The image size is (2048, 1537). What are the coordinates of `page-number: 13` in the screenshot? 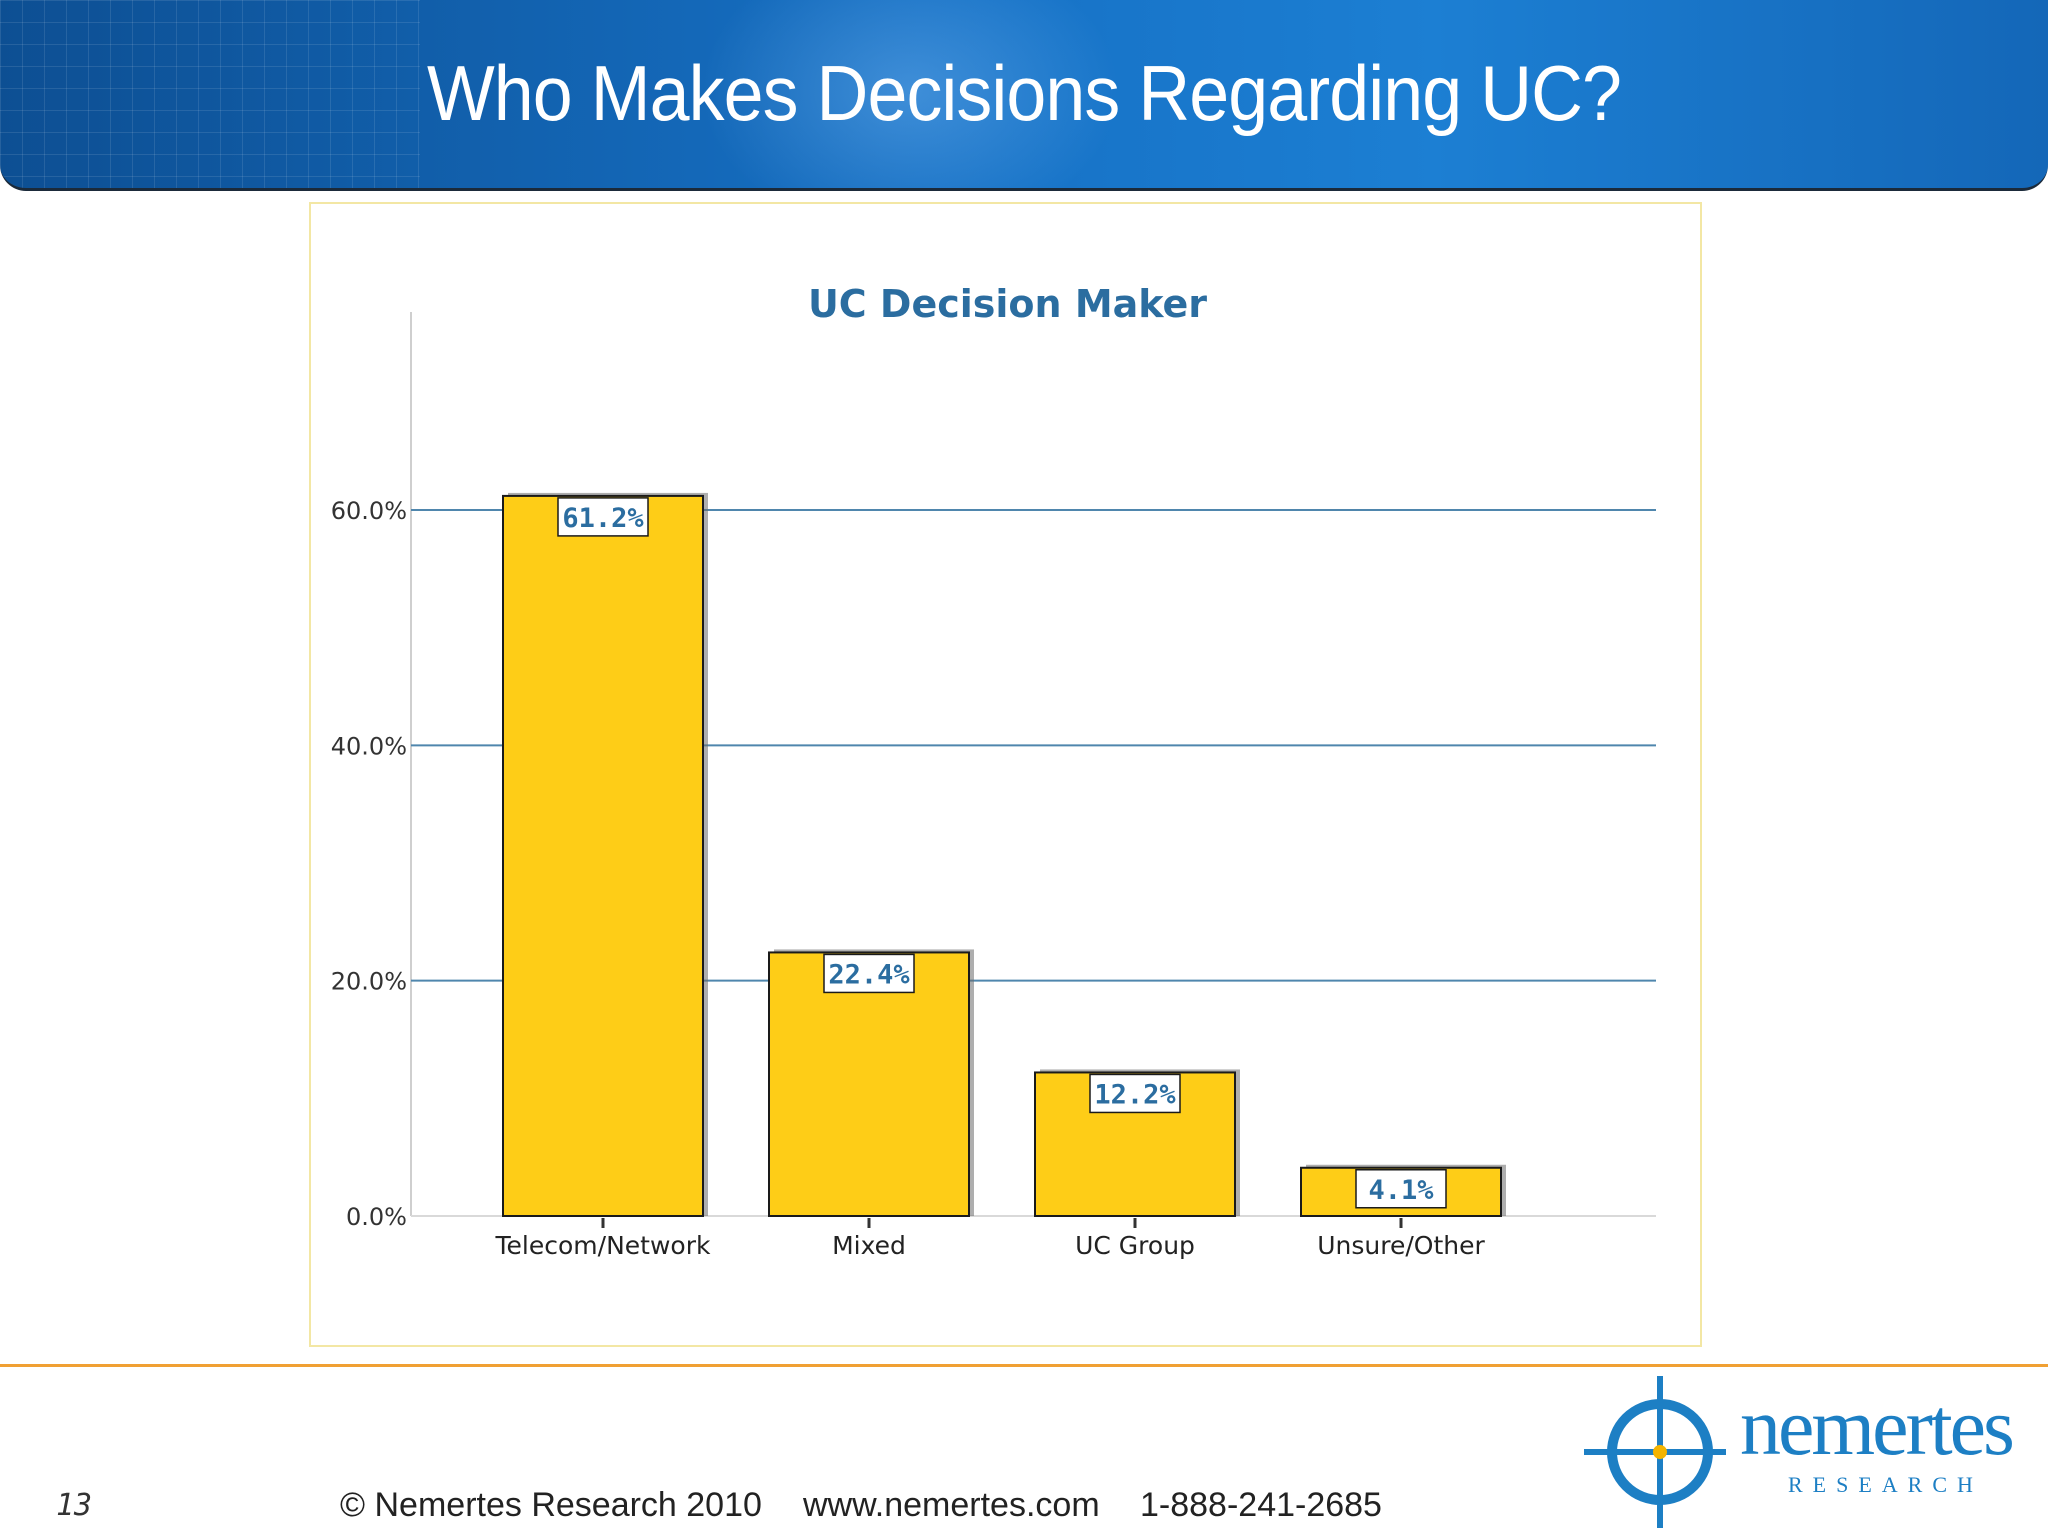 It's located at (74, 1505).